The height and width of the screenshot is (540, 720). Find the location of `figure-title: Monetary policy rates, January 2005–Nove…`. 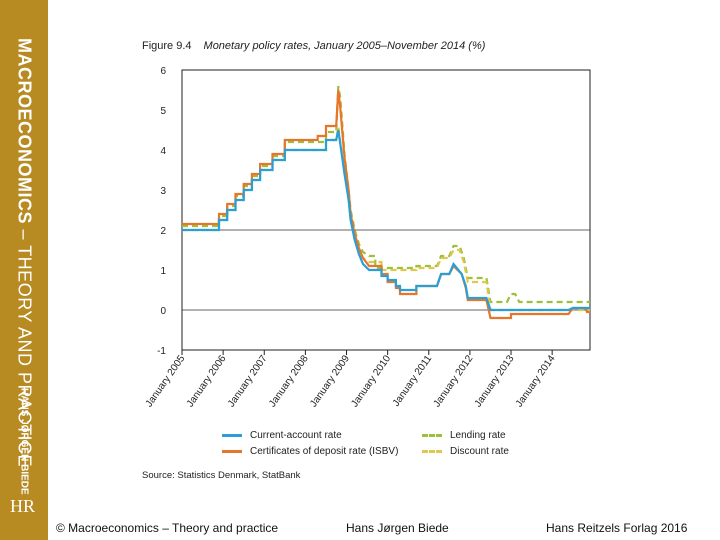

figure-title: Monetary policy rates, January 2005–Nove… is located at coordinates (344, 46).